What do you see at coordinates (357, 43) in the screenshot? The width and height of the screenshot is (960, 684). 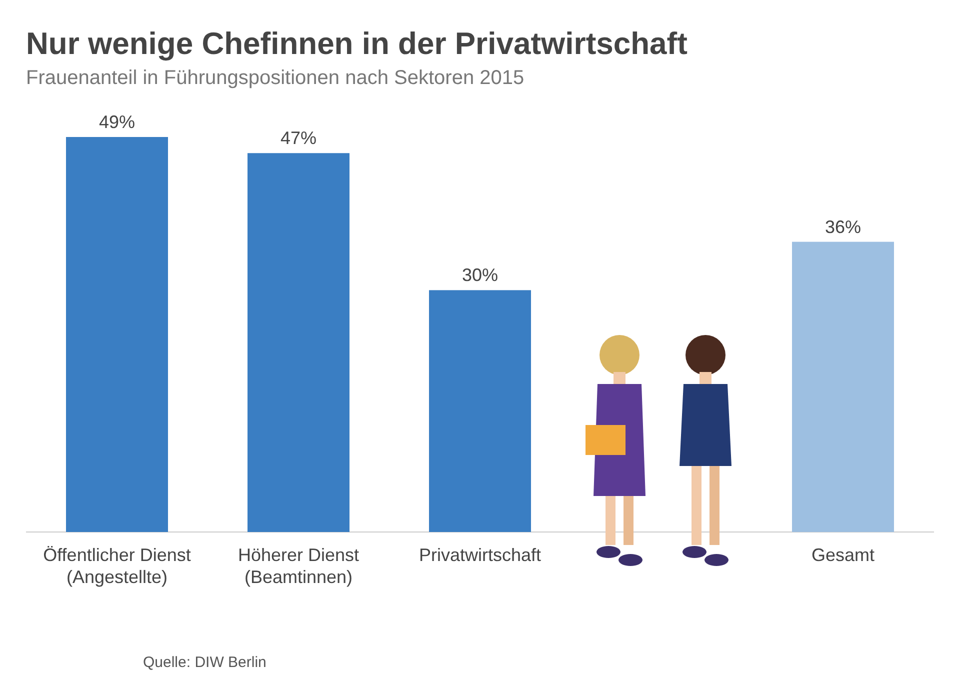 I see `chart-title: Nur wenige Chefinnen in der Privatwirtschaft` at bounding box center [357, 43].